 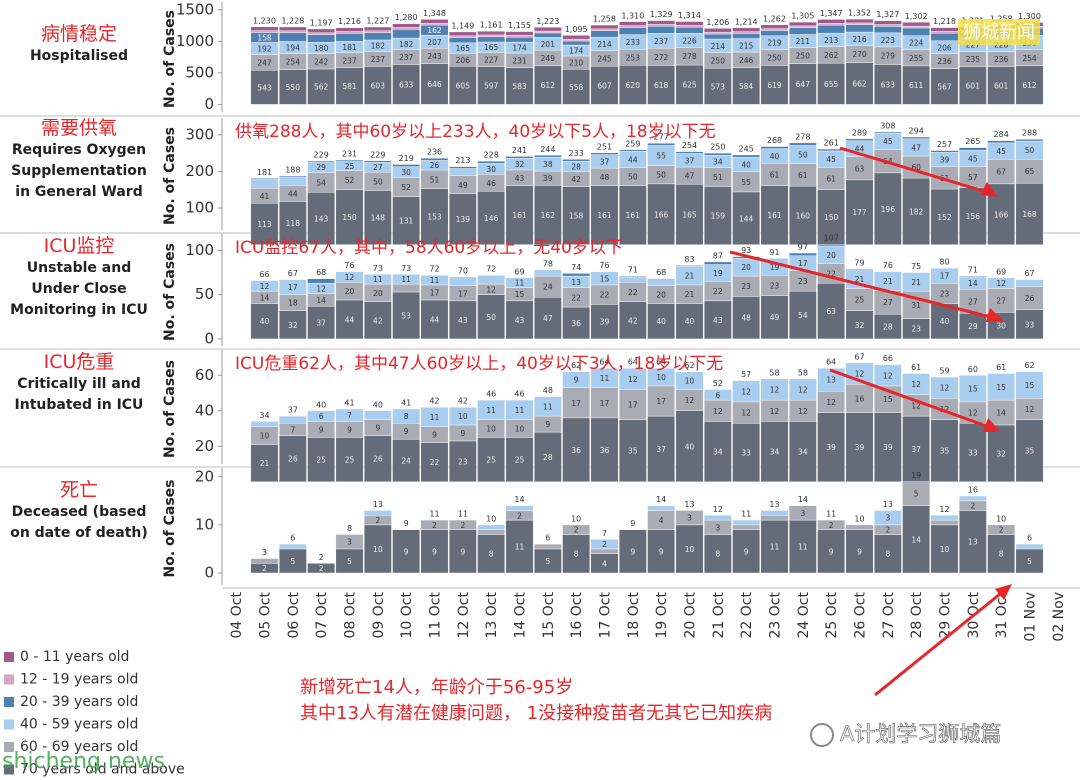 What do you see at coordinates (774, 85) in the screenshot?
I see `segment-label: 619` at bounding box center [774, 85].